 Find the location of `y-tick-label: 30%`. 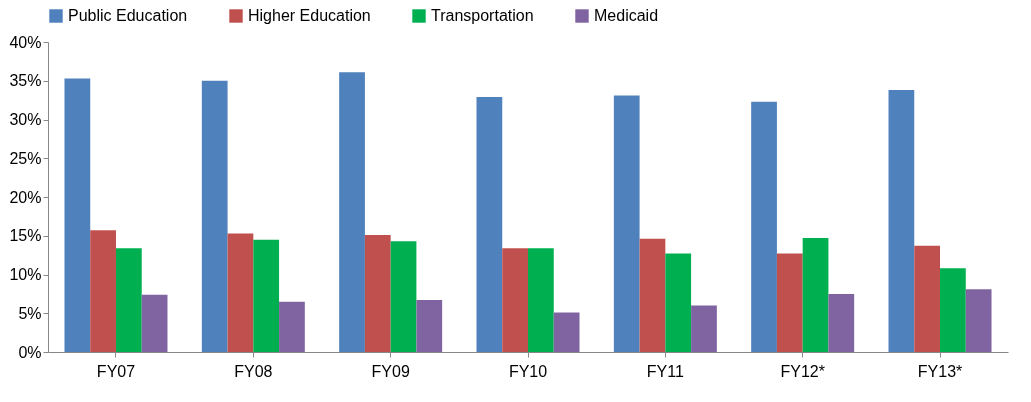

y-tick-label: 30% is located at coordinates (25, 119).